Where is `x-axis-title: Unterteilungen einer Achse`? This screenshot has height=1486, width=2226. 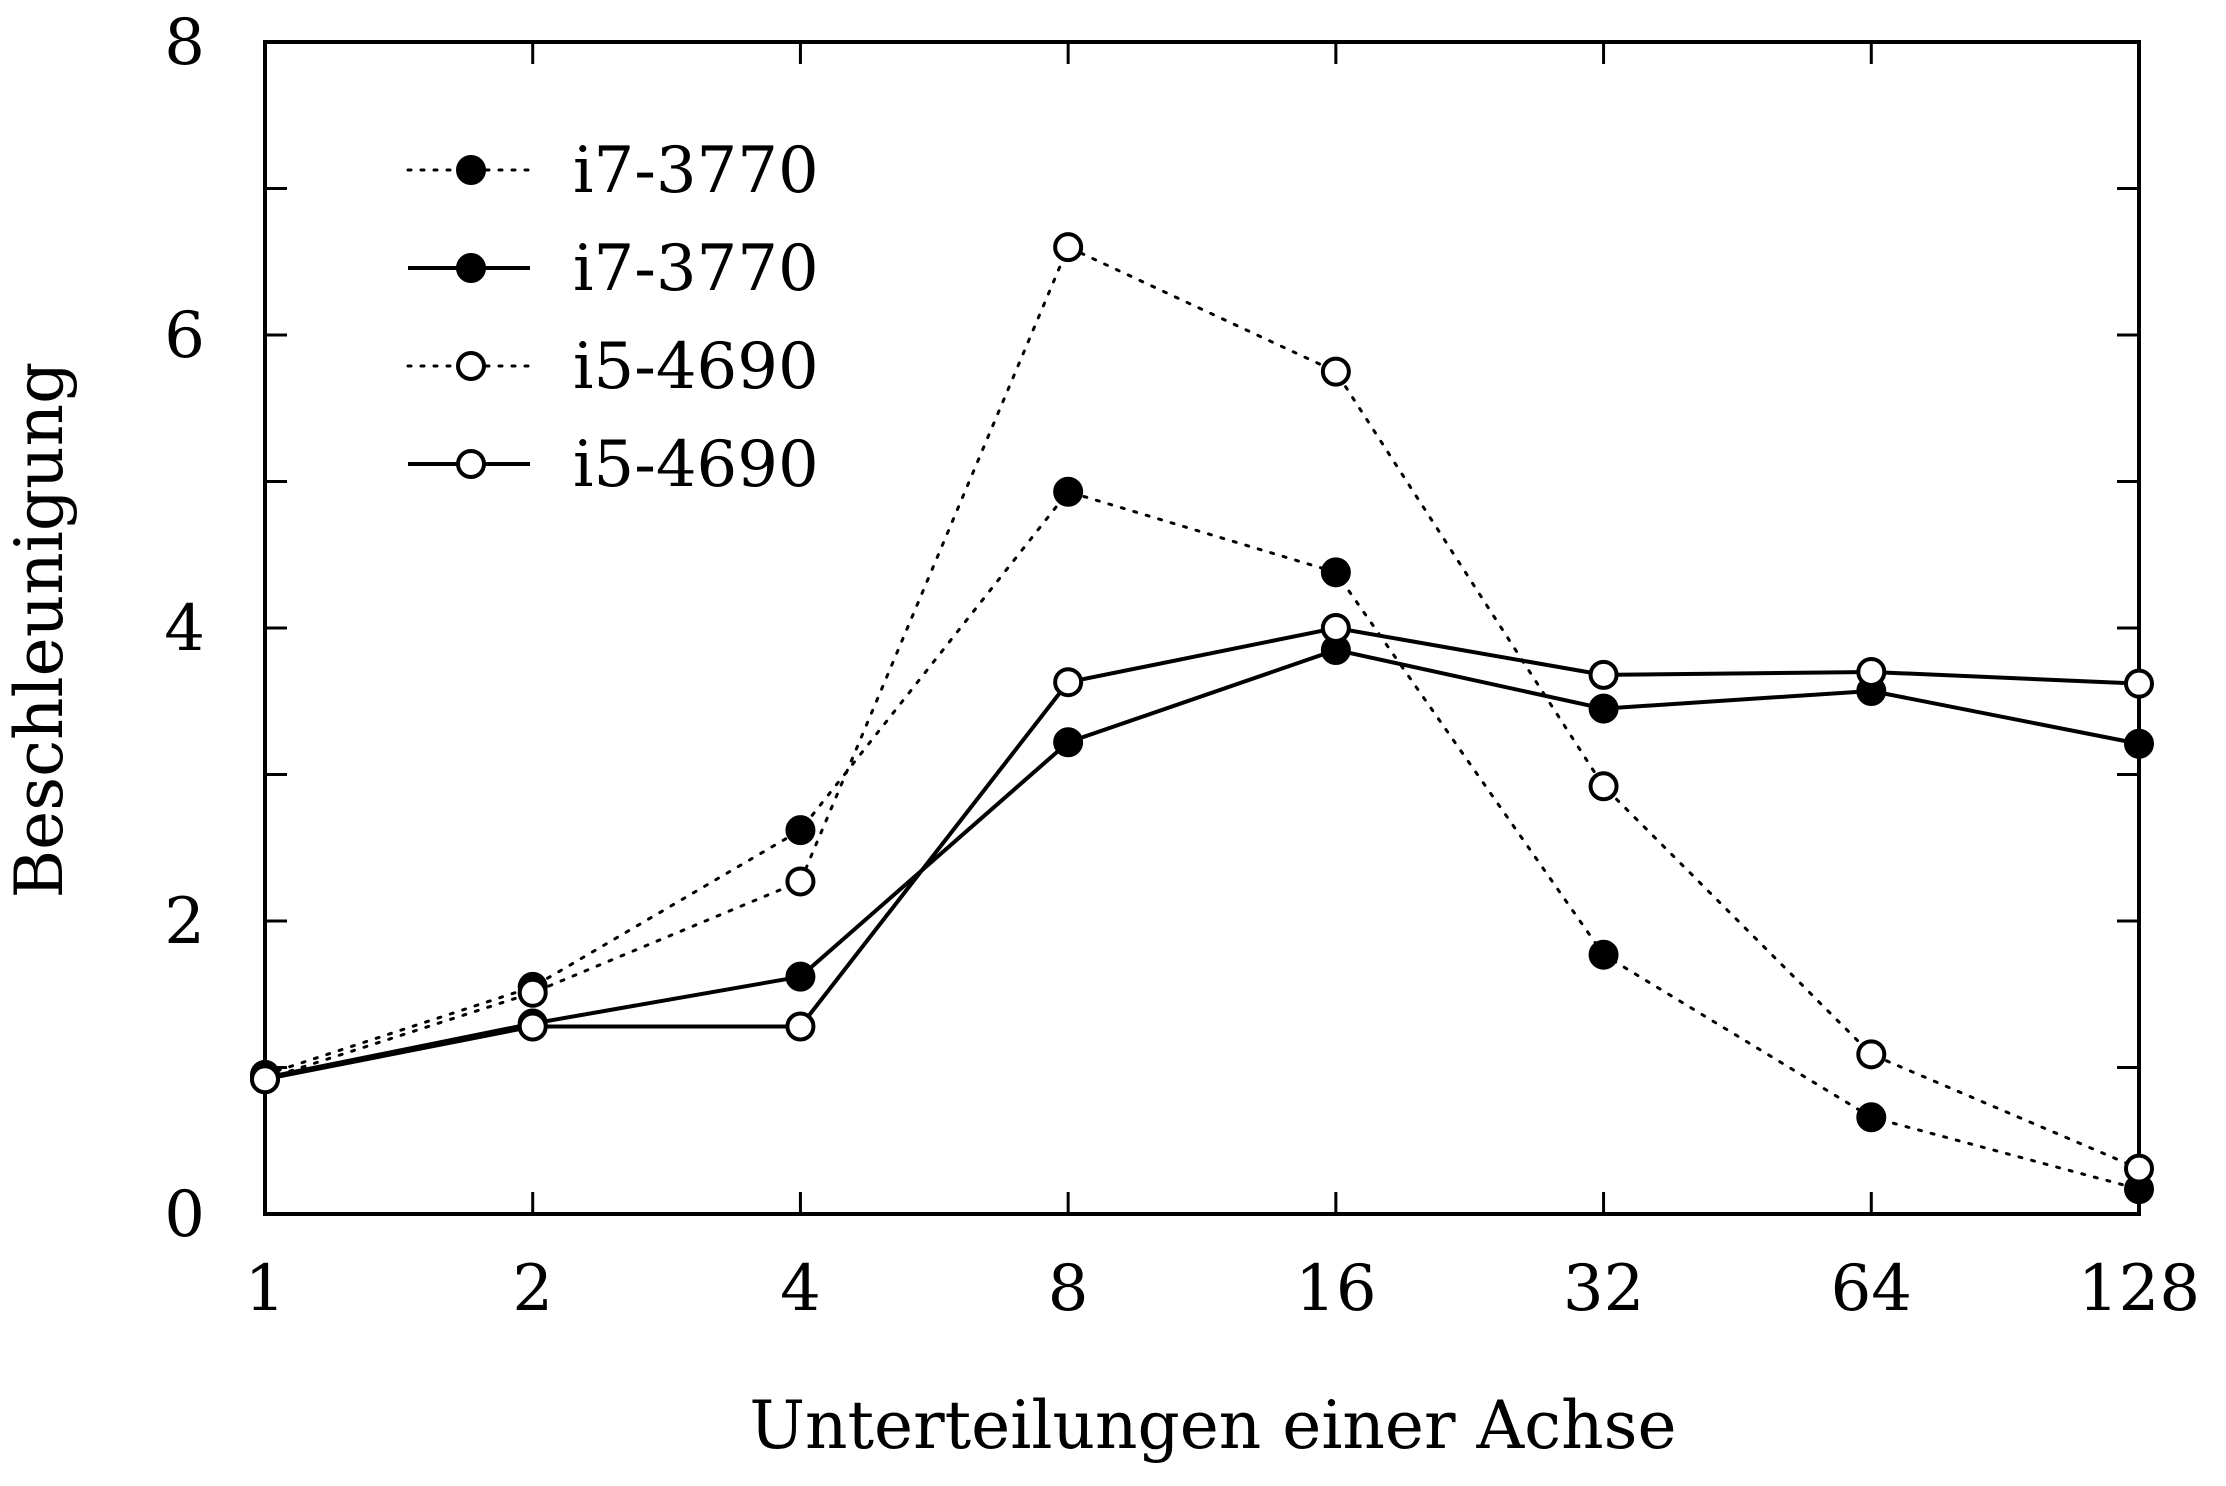
x-axis-title: Unterteilungen einer Achse is located at coordinates (1212, 1425).